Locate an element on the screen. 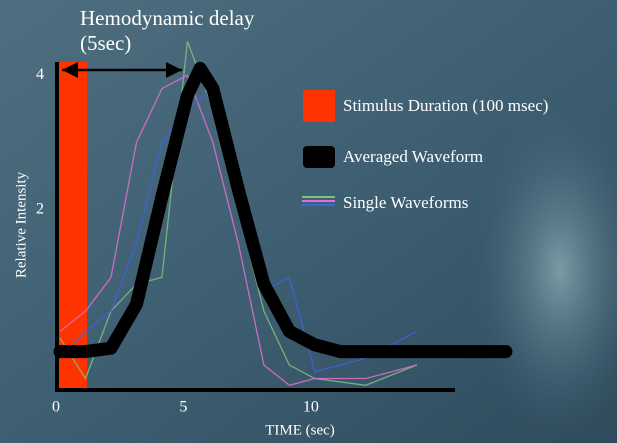 The width and height of the screenshot is (617, 443). legend-swatch-stimulus is located at coordinates (319, 106).